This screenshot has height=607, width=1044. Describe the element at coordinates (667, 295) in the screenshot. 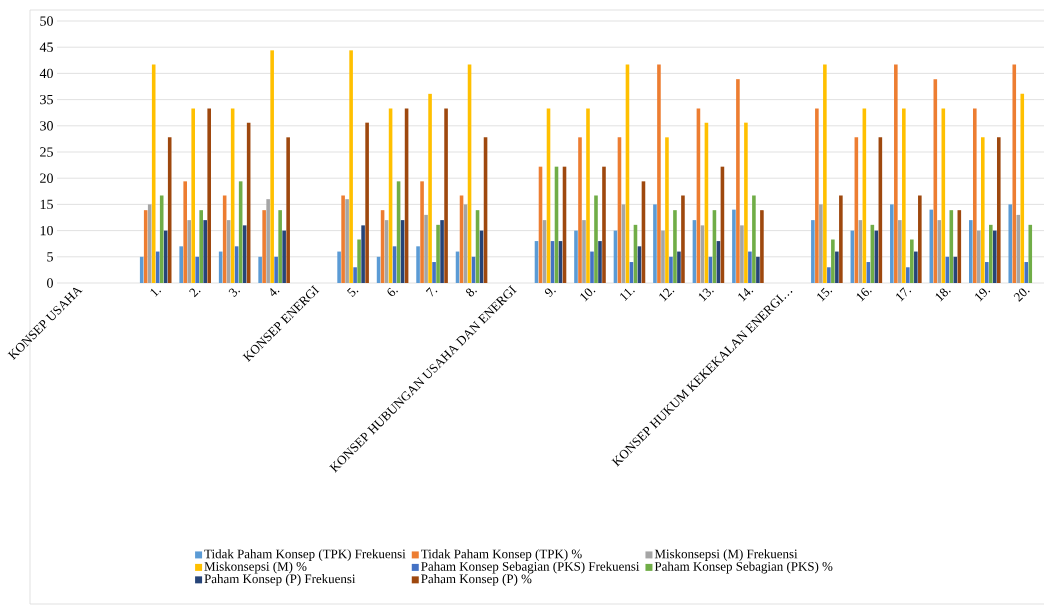

I see `x-tick-label: 12.` at that location.